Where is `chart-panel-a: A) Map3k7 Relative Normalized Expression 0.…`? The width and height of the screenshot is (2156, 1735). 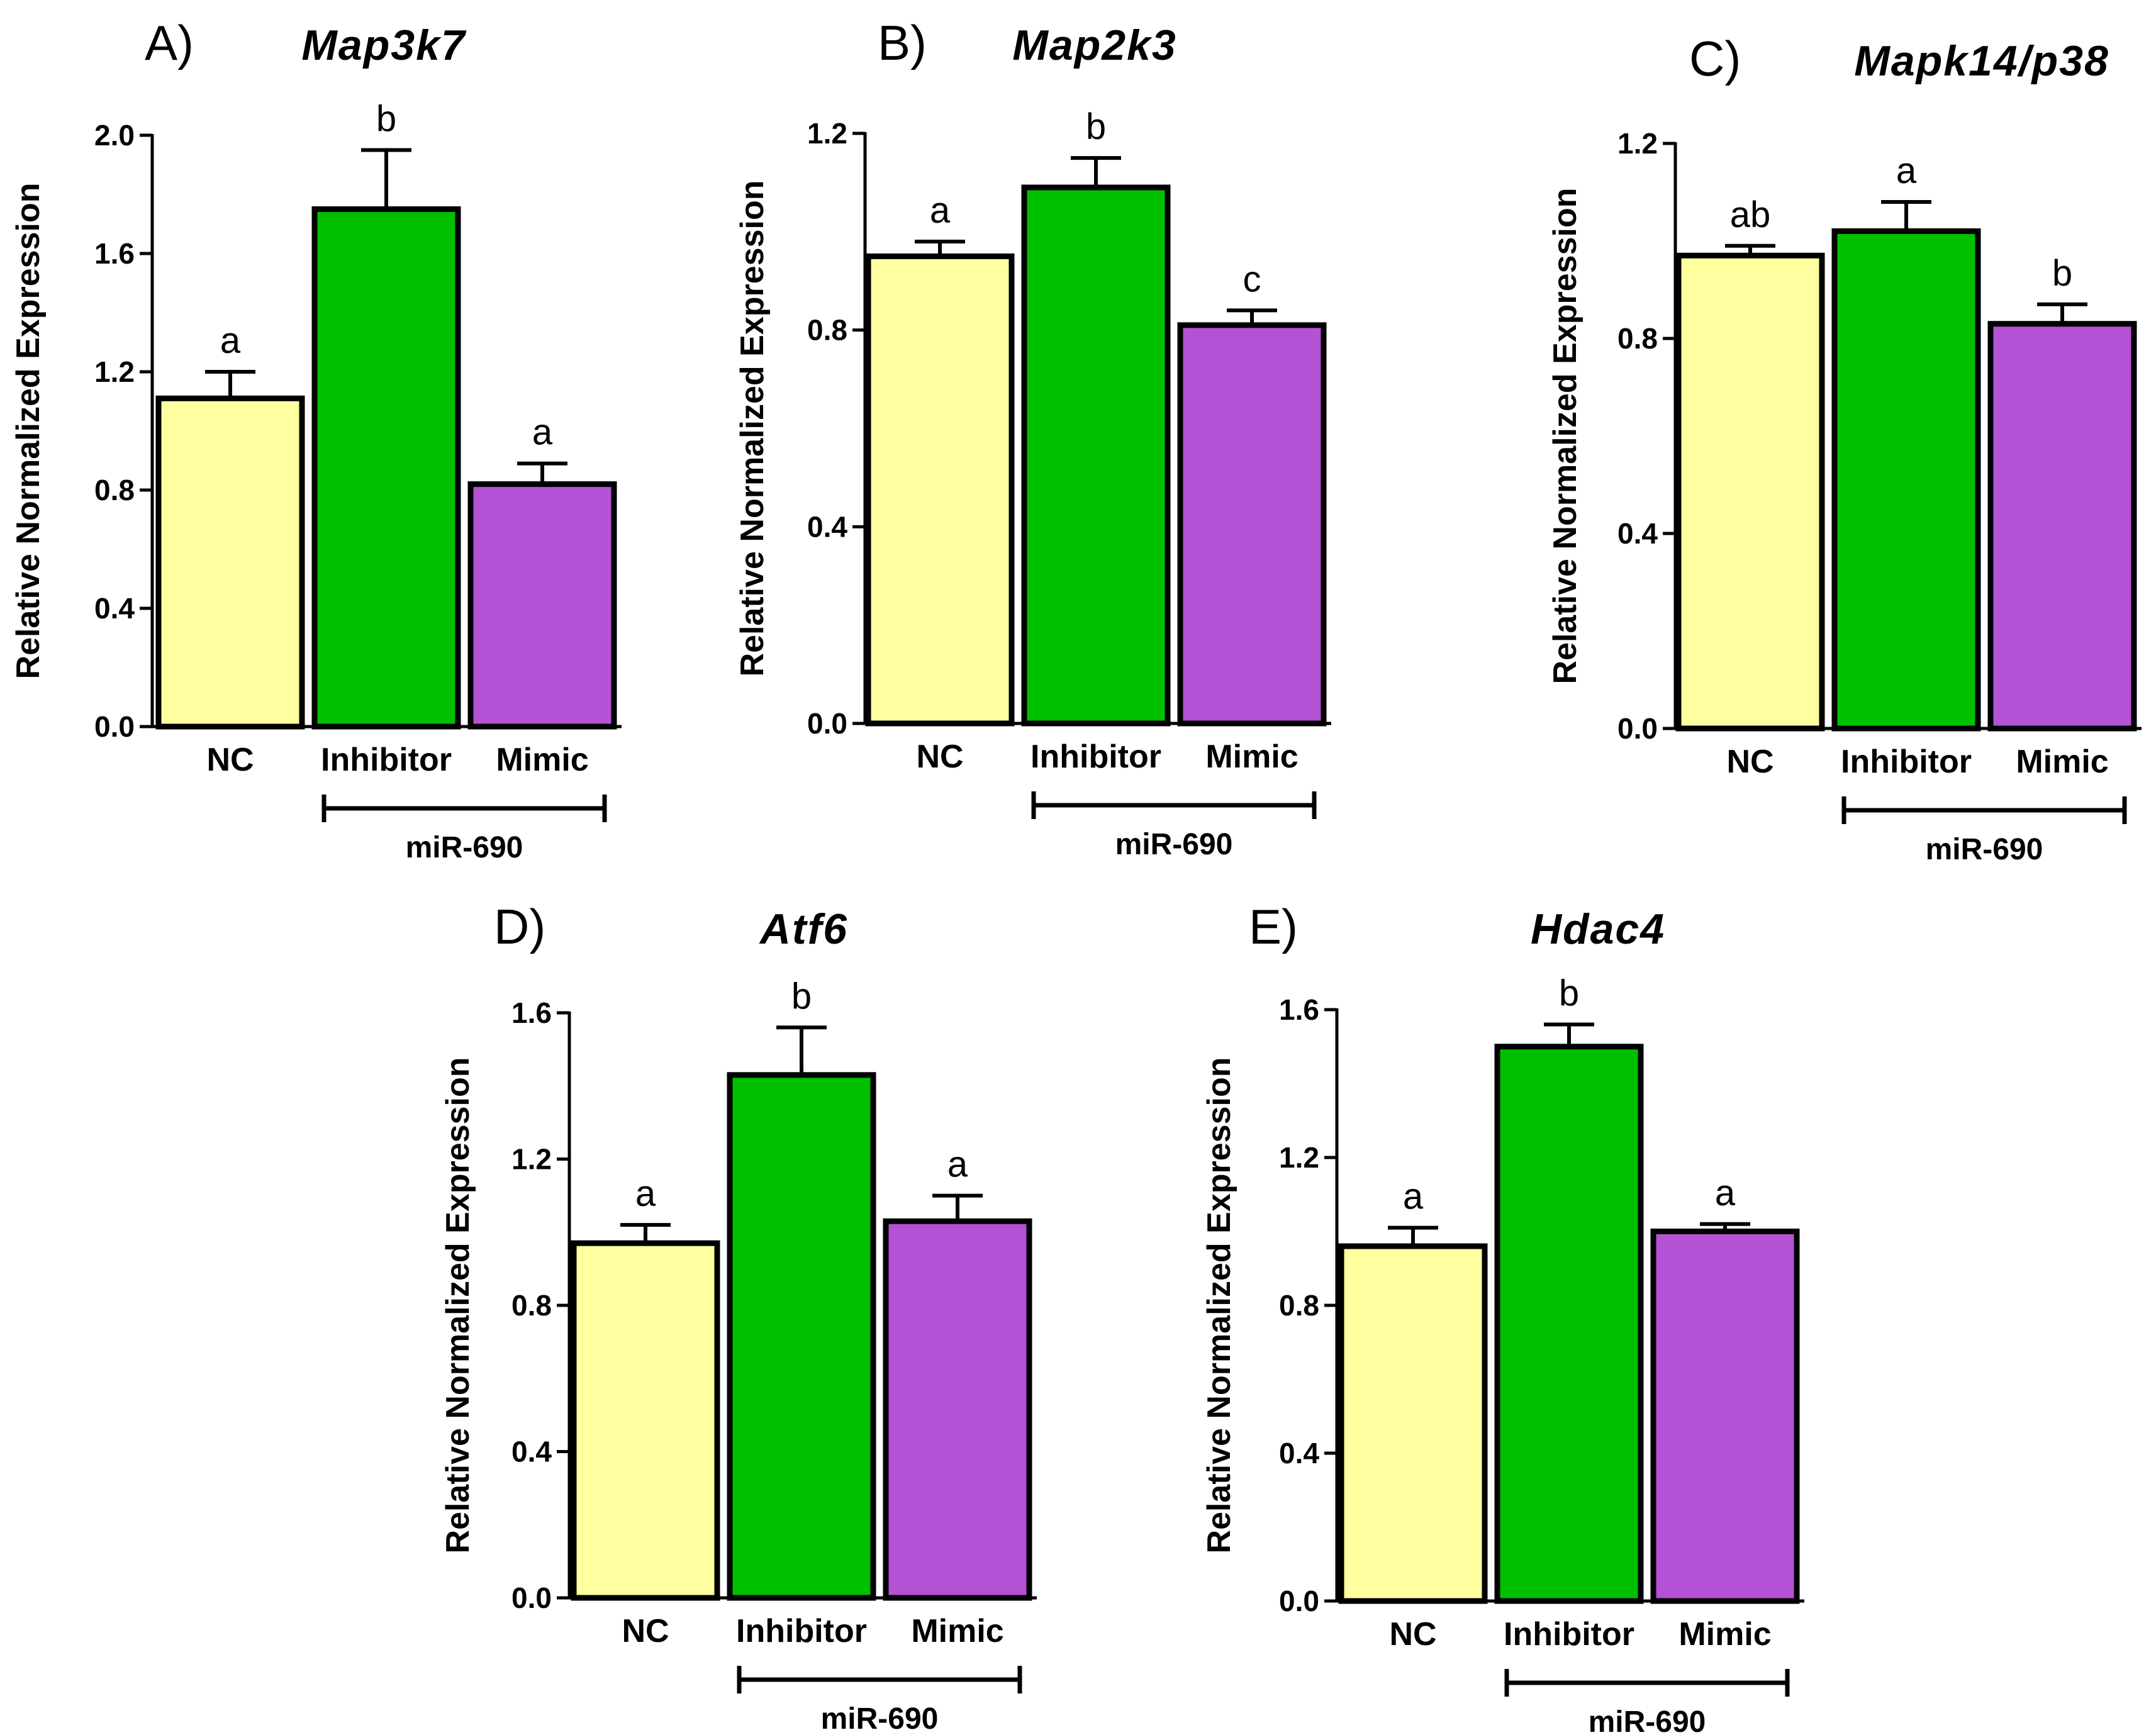
chart-panel-a: A) Map3k7 Relative Normalized Expression 0.… is located at coordinates (316, 439).